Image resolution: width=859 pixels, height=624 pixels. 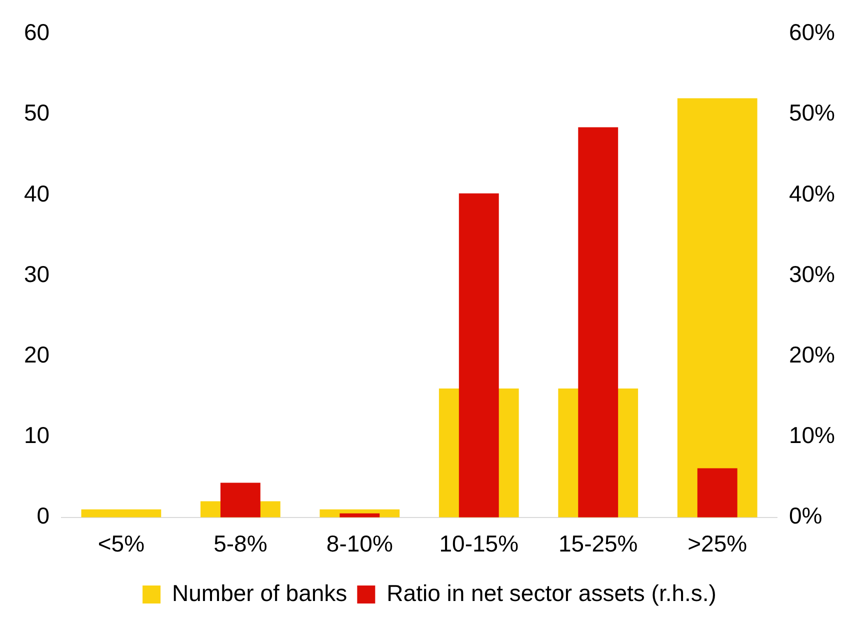 What do you see at coordinates (37, 32) in the screenshot?
I see `y-tick-label: 60` at bounding box center [37, 32].